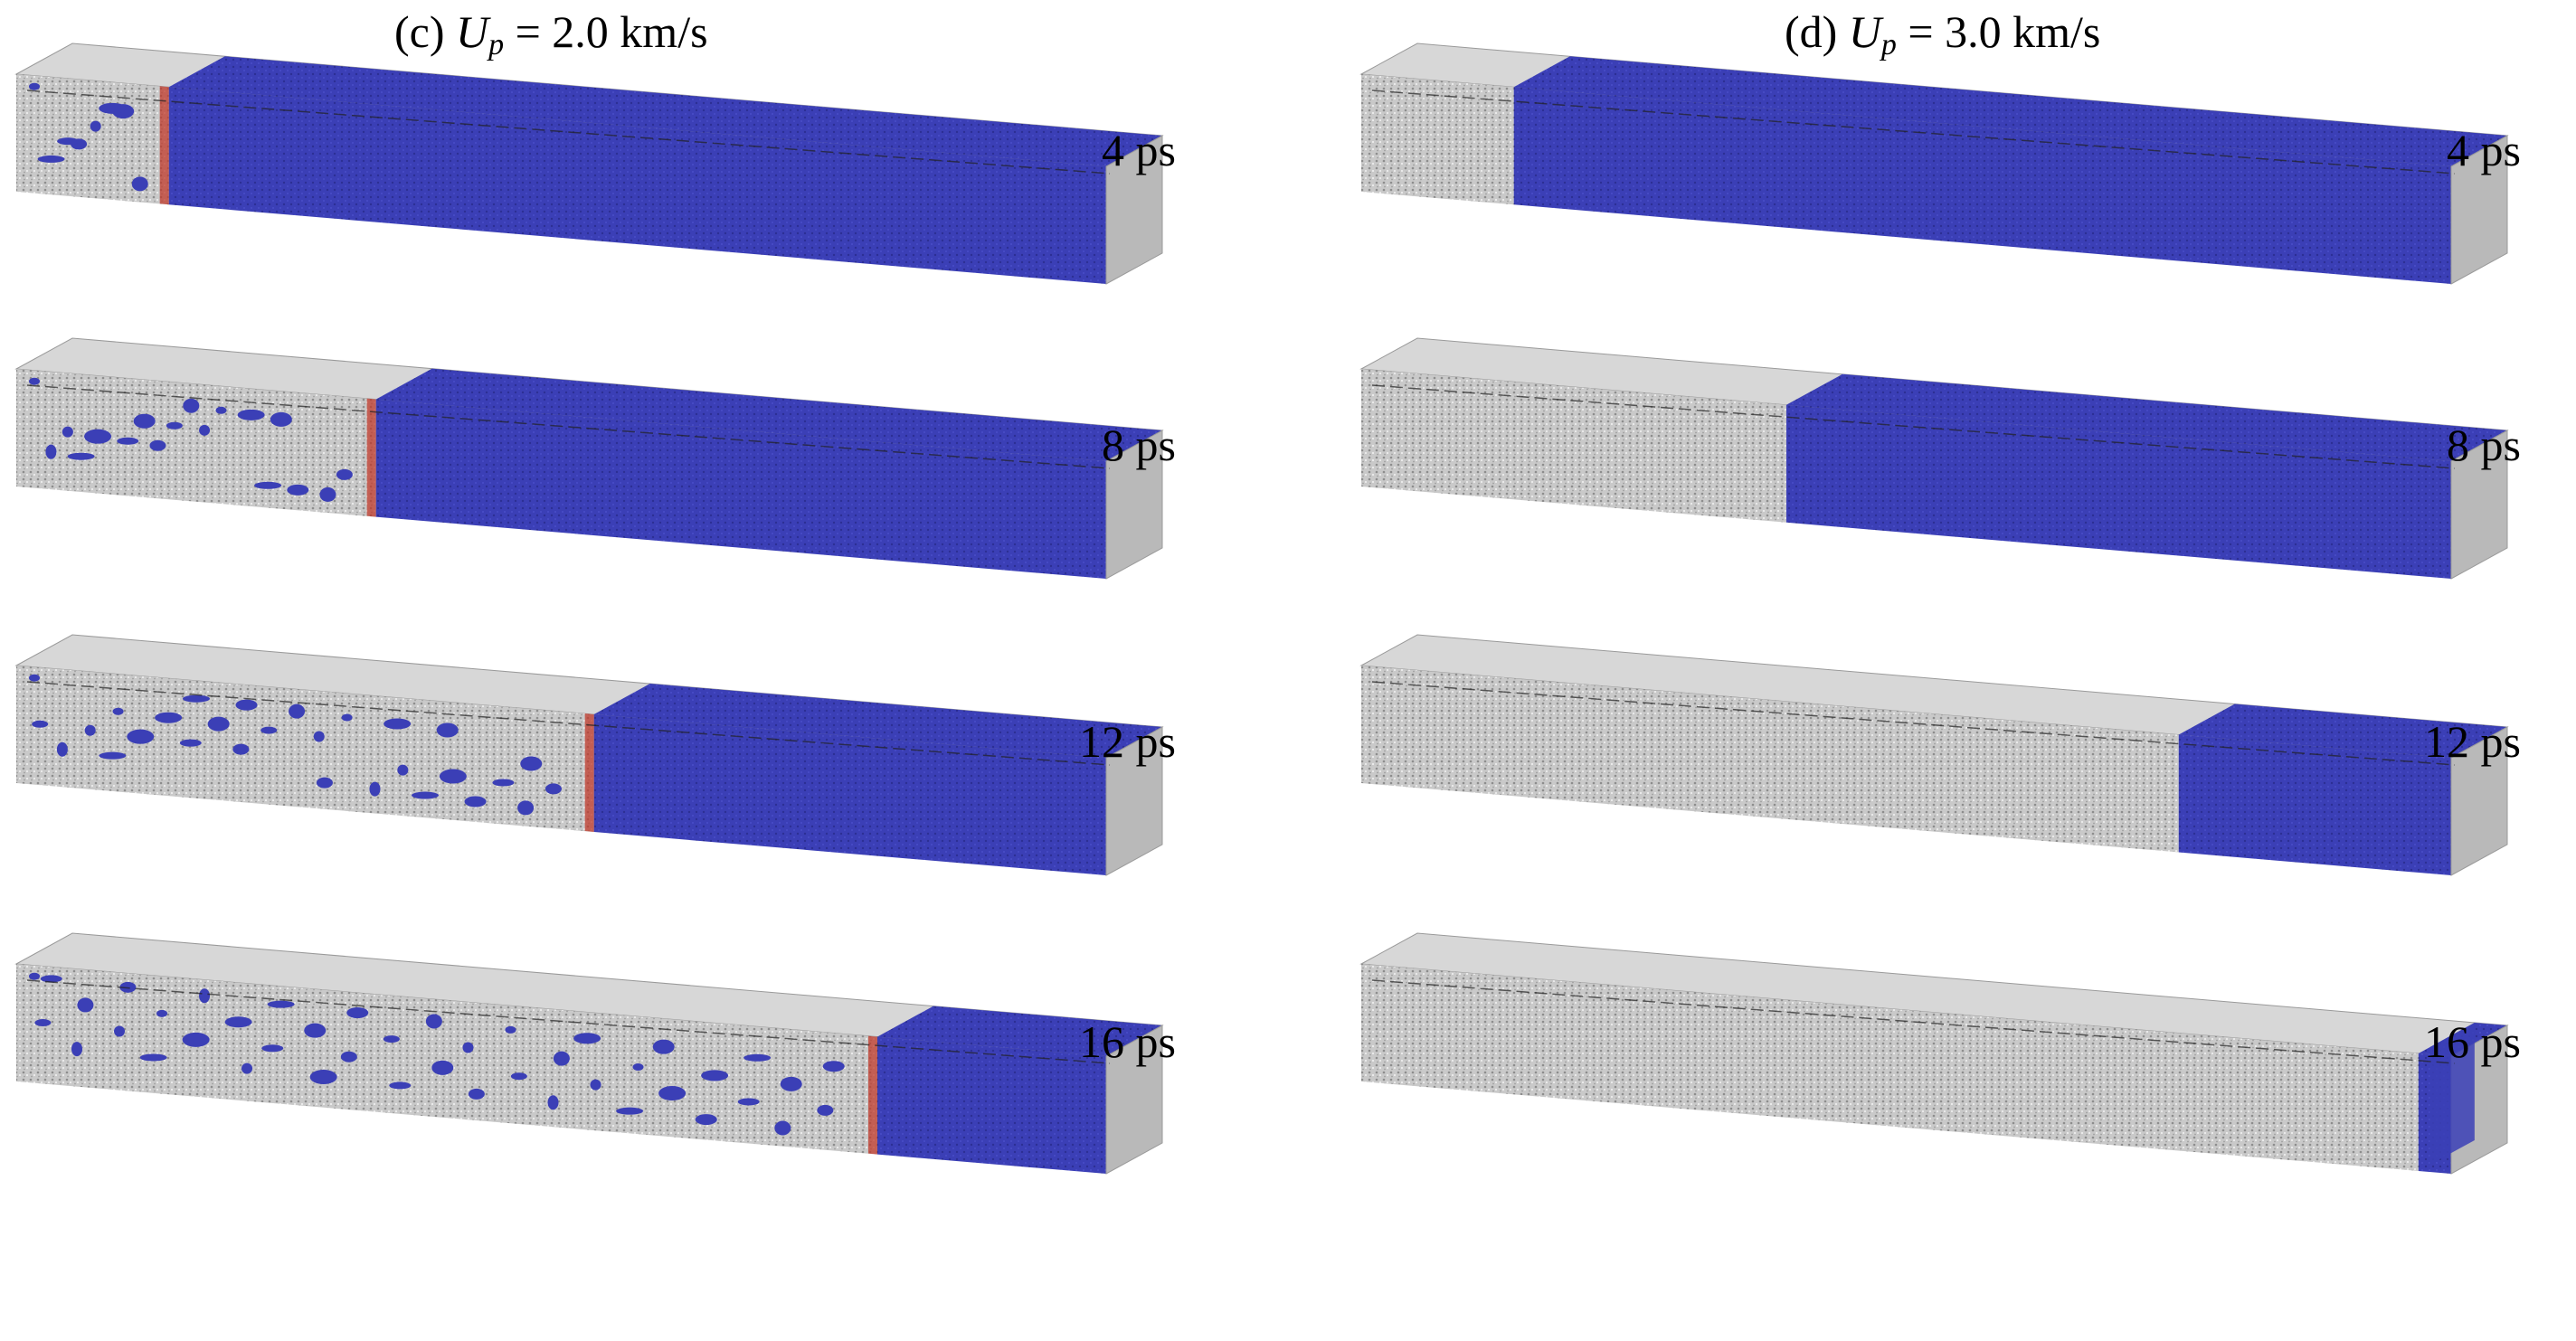 This screenshot has height=1341, width=2576. I want to click on bar-c-12ps-shocked-region, so click(849, 794).